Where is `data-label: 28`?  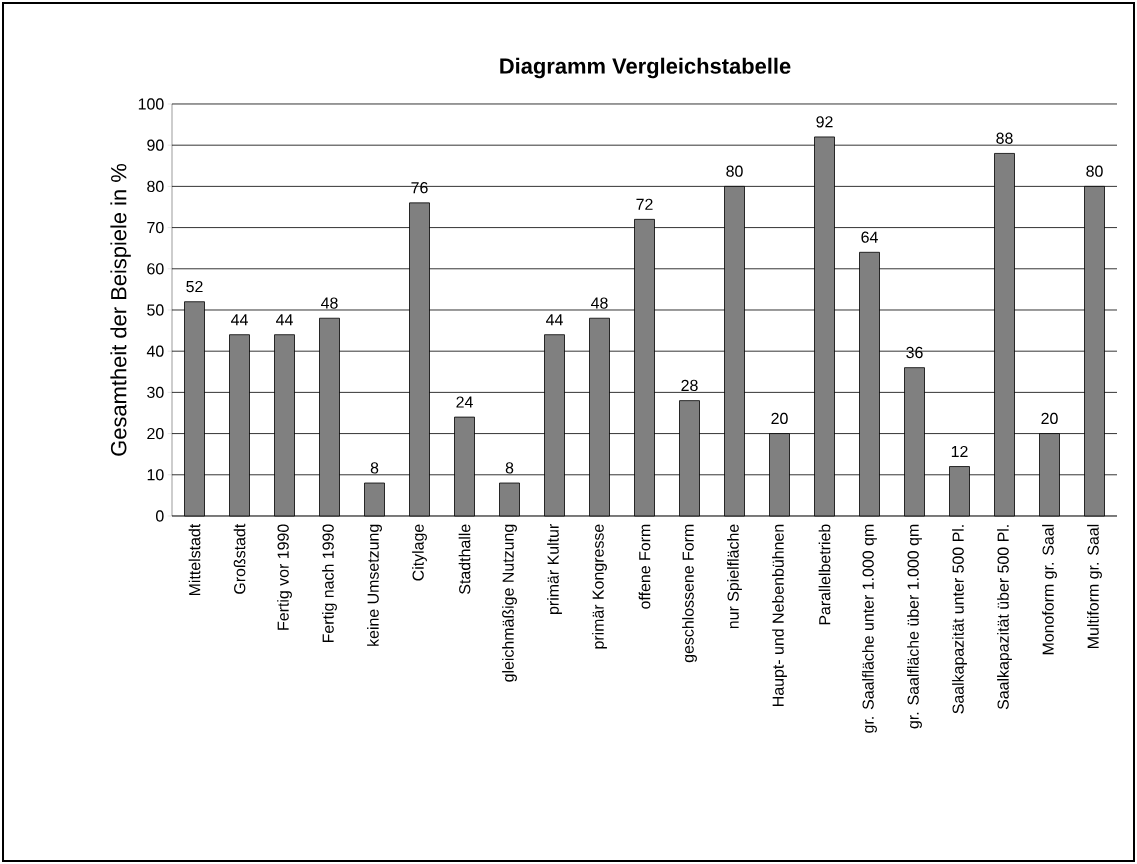 data-label: 28 is located at coordinates (689, 385).